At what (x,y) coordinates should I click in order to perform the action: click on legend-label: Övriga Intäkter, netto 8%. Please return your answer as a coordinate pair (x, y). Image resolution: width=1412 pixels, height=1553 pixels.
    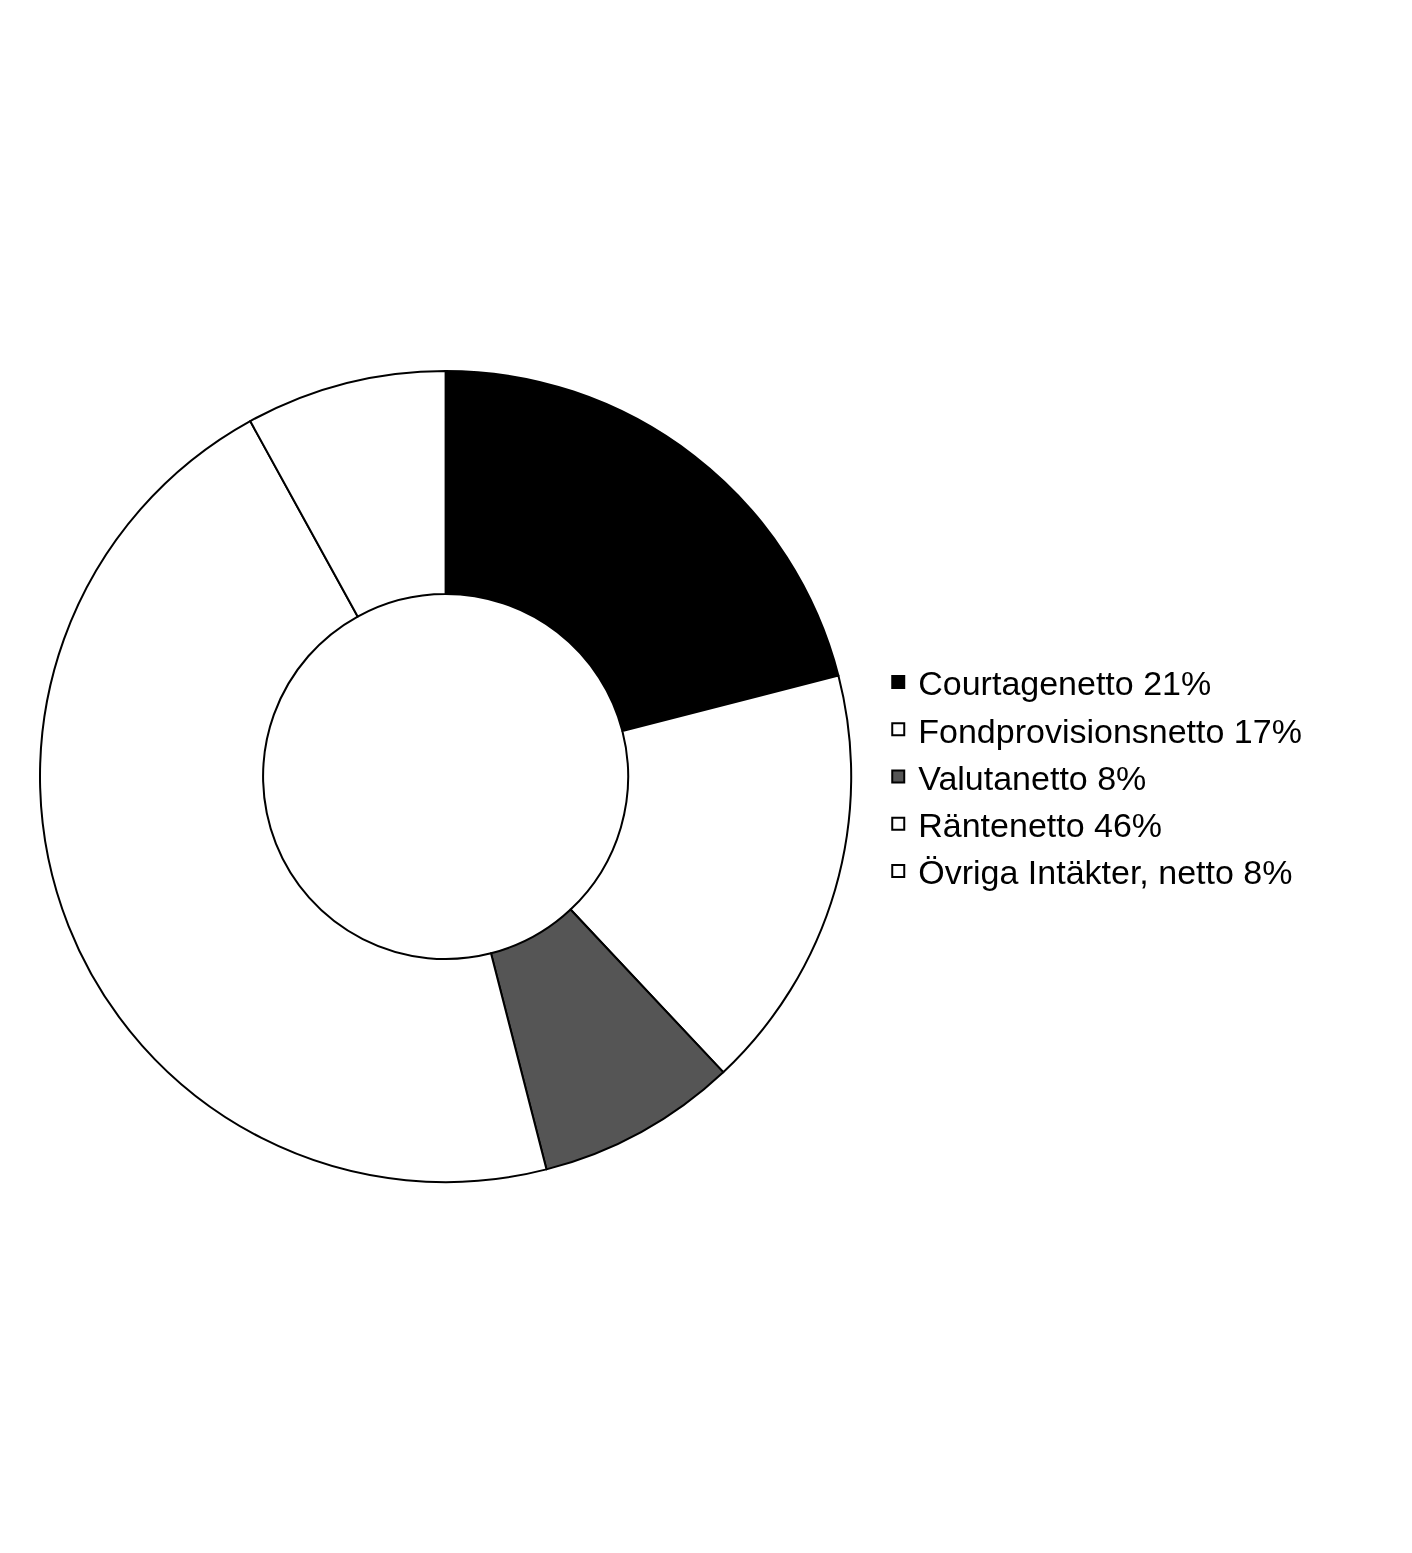
    Looking at the image, I should click on (1105, 872).